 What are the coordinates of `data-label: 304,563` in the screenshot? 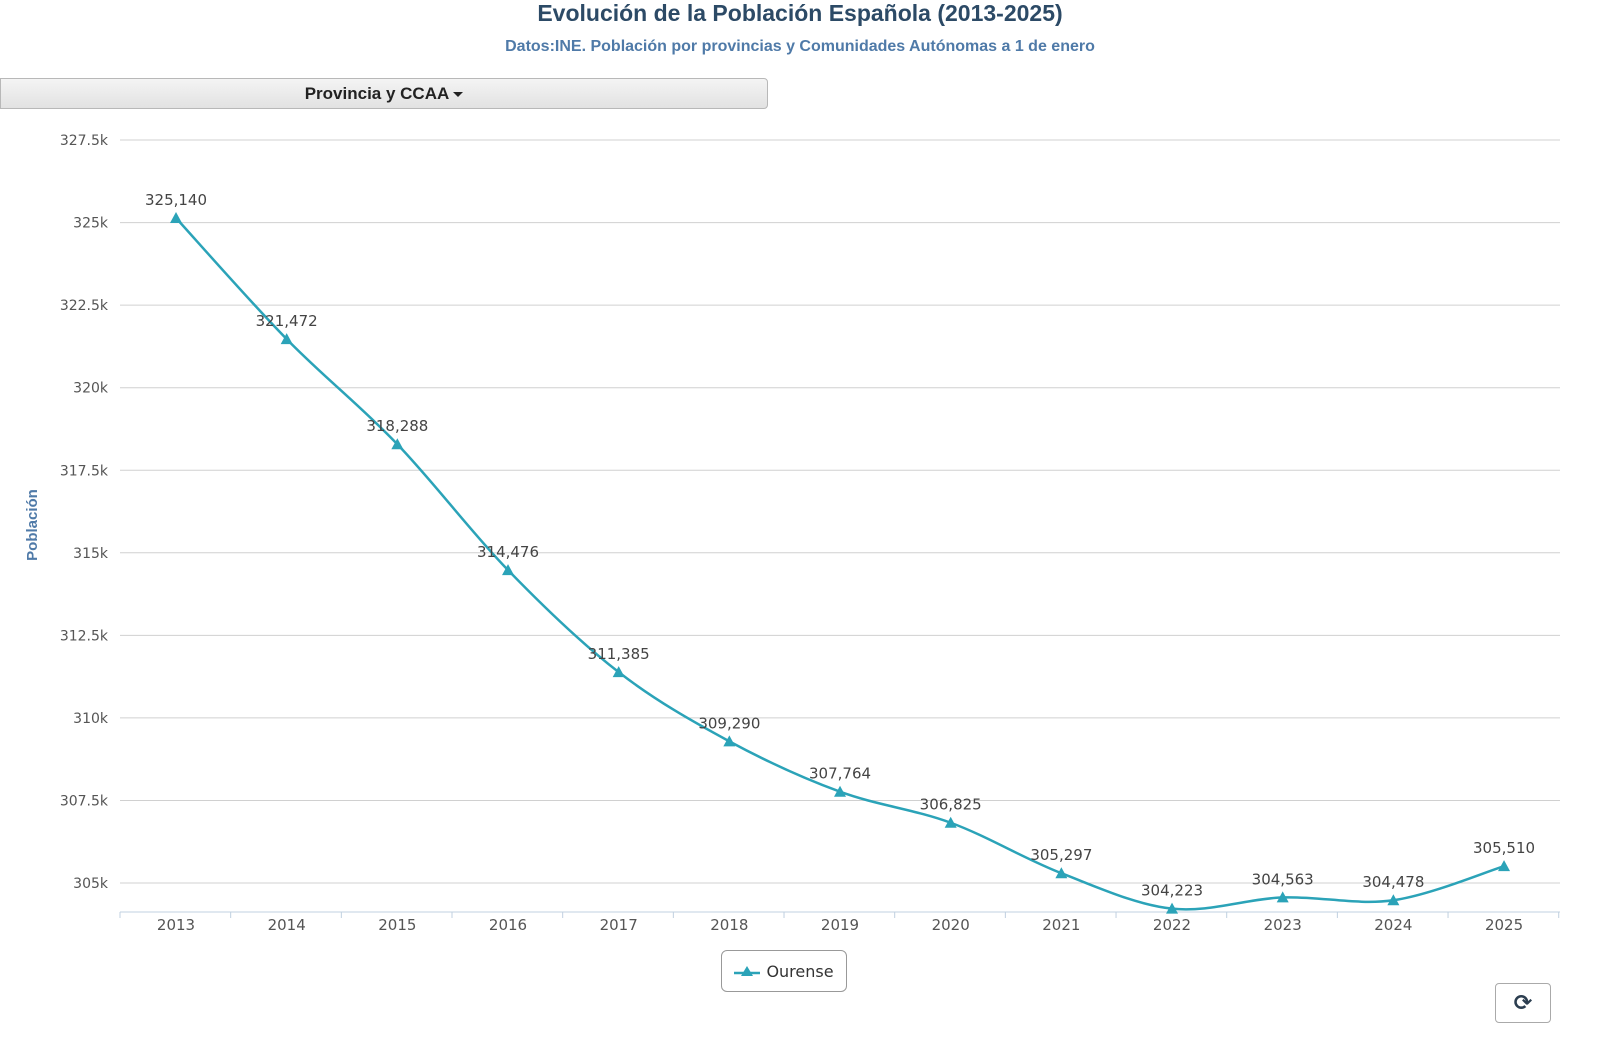 It's located at (1283, 879).